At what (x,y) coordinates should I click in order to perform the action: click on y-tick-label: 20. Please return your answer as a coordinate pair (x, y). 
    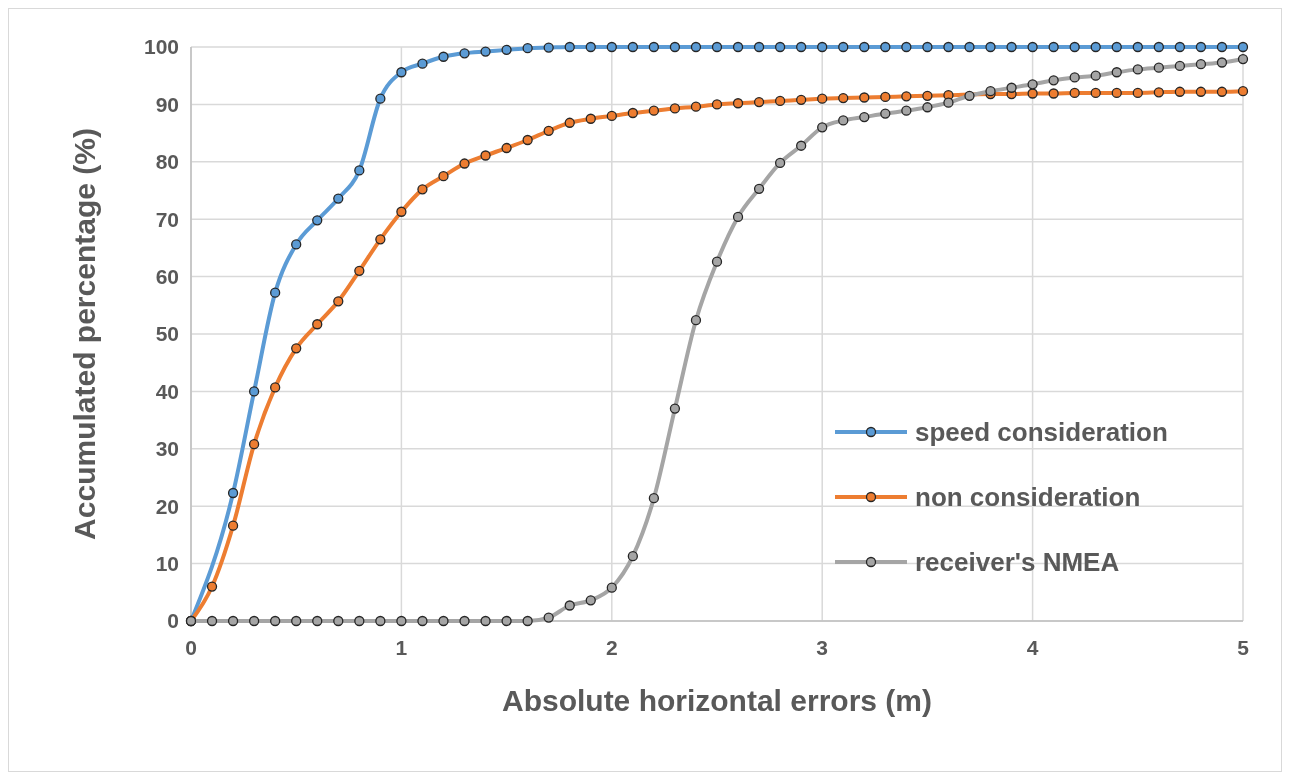
    Looking at the image, I should click on (167, 506).